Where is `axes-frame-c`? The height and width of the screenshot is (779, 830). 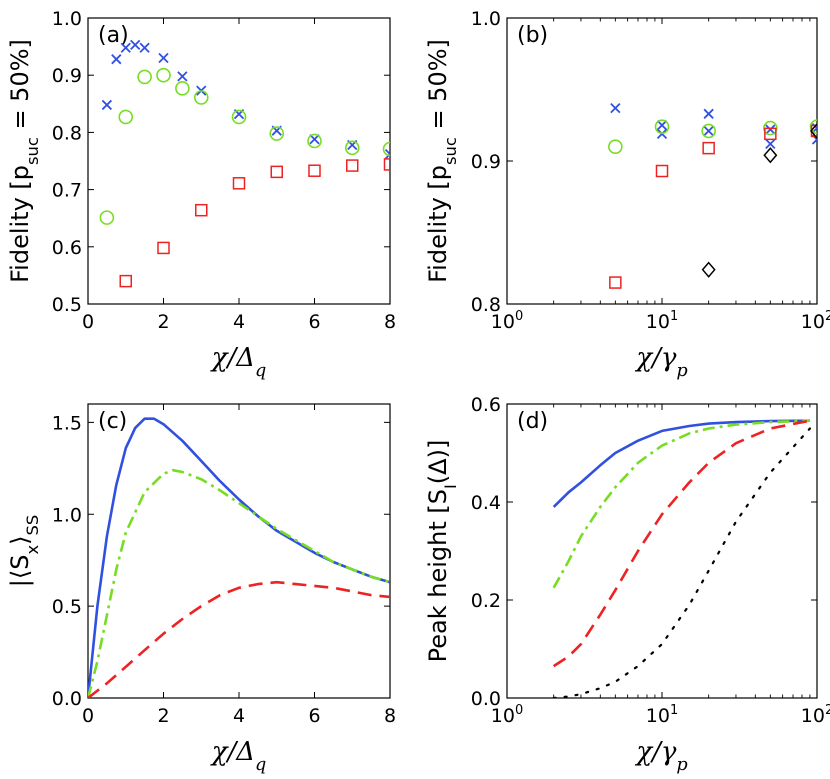
axes-frame-c is located at coordinates (239, 551).